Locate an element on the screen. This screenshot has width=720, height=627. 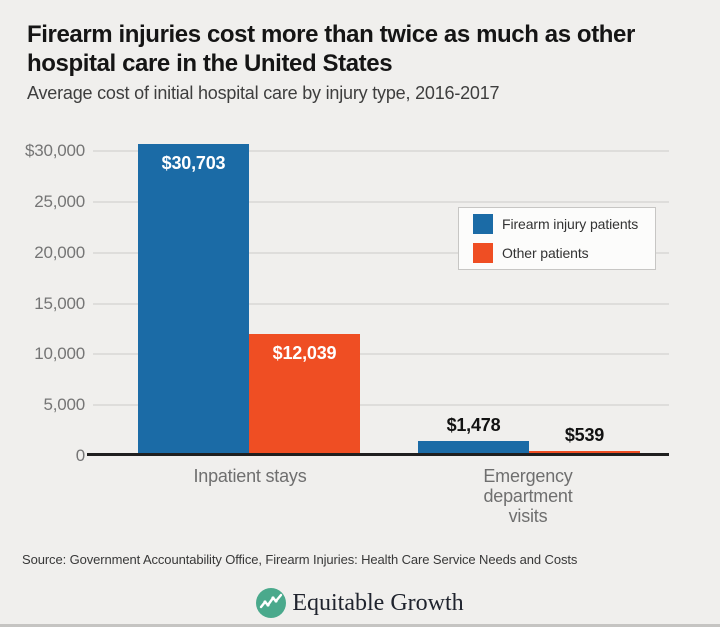
bottom-border is located at coordinates (360, 625).